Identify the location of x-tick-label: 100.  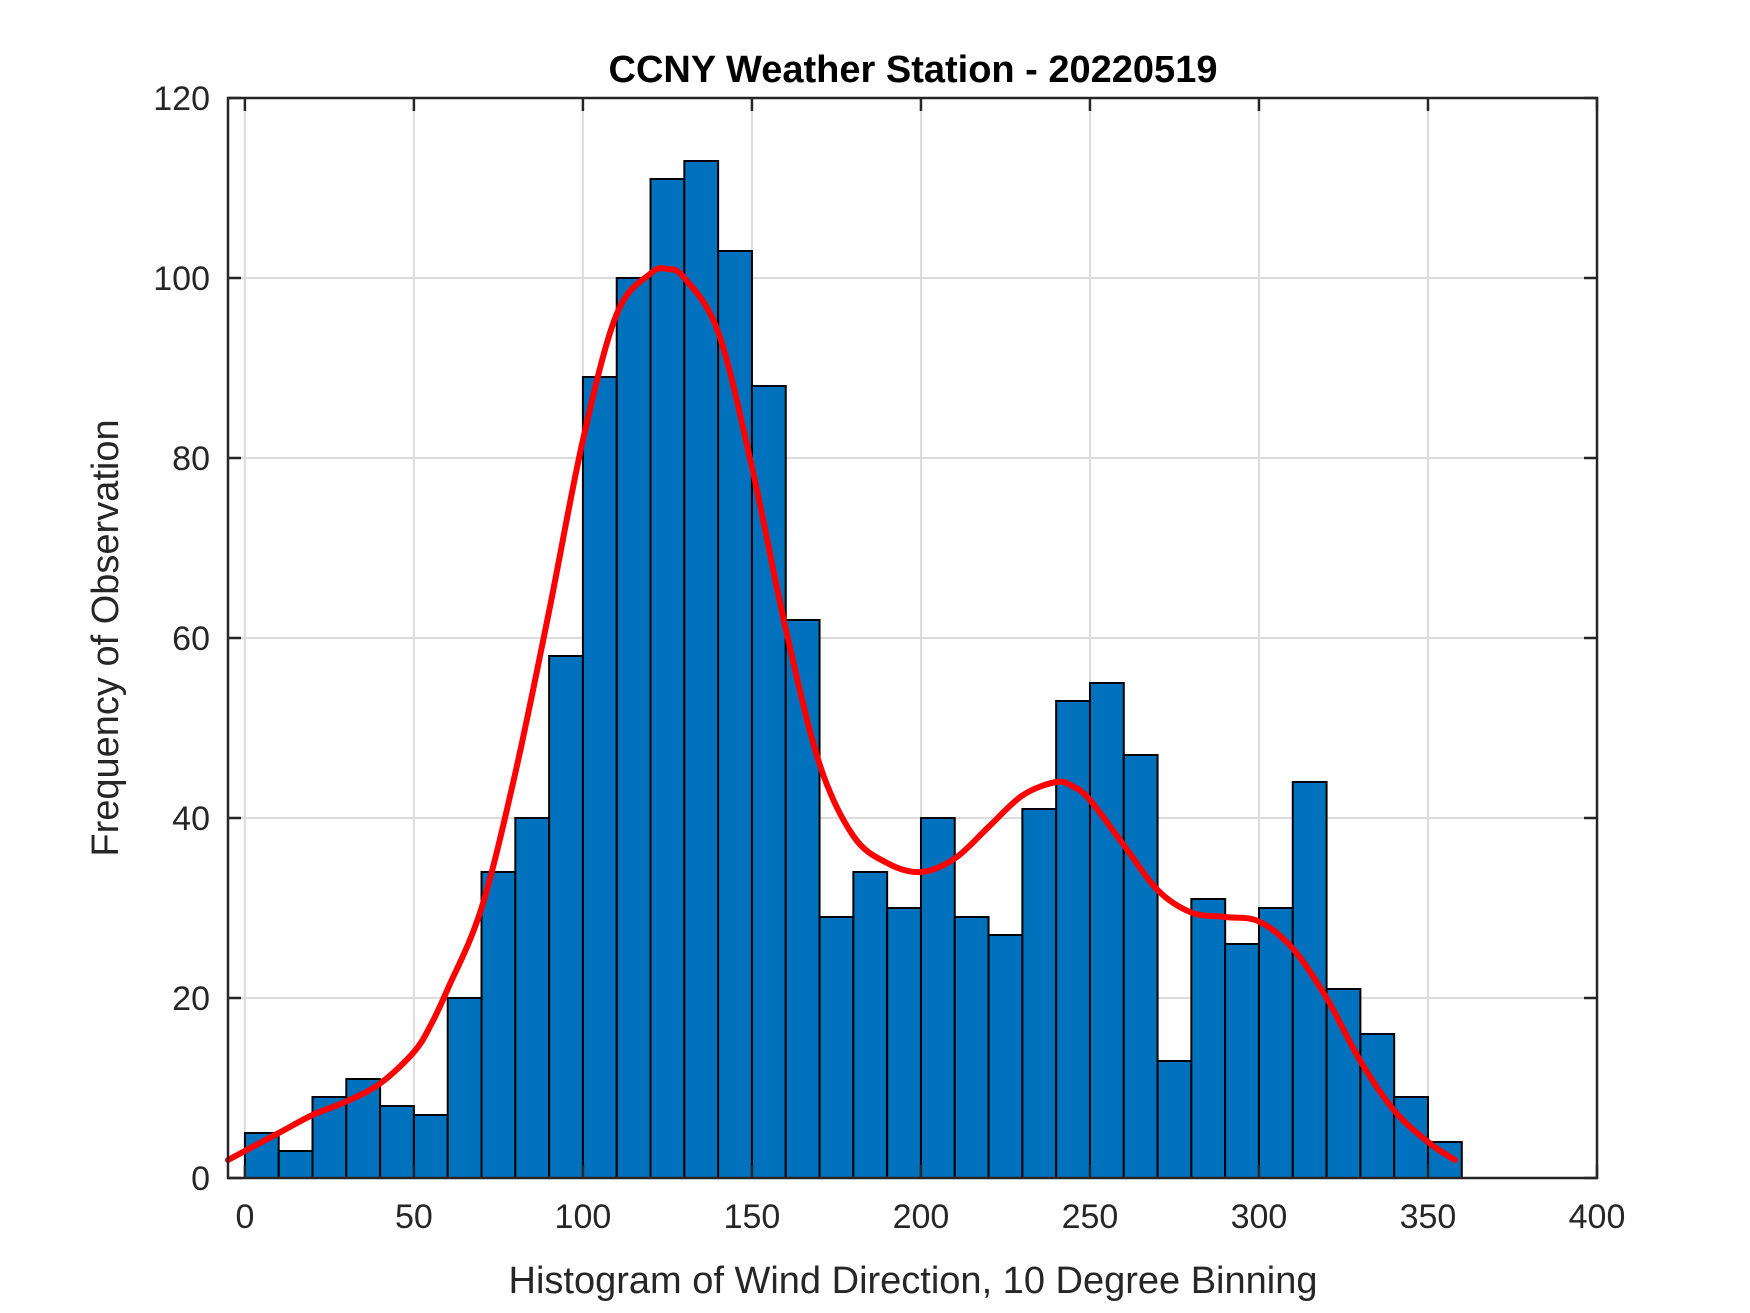
(583, 1217).